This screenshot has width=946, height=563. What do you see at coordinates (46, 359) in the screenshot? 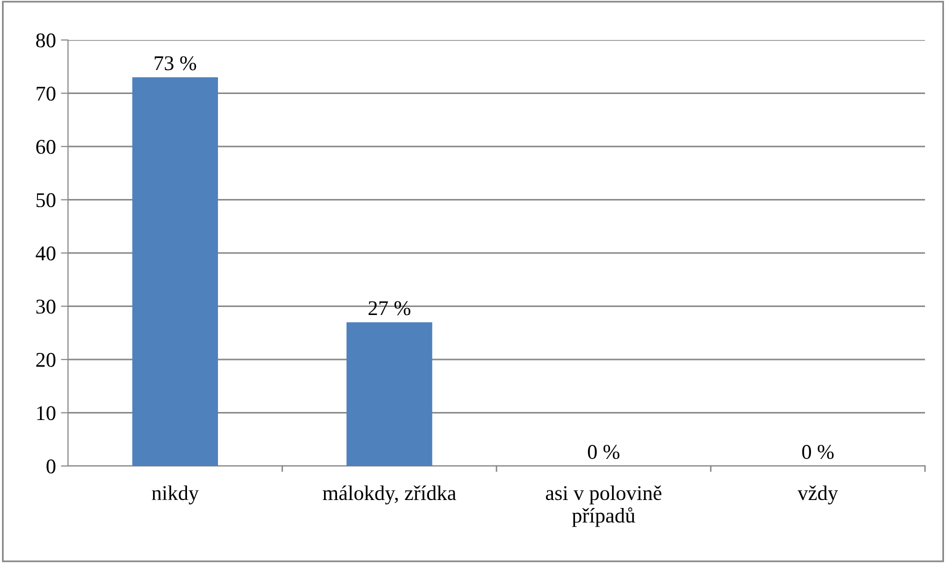
I see `y-tick-label: 20` at bounding box center [46, 359].